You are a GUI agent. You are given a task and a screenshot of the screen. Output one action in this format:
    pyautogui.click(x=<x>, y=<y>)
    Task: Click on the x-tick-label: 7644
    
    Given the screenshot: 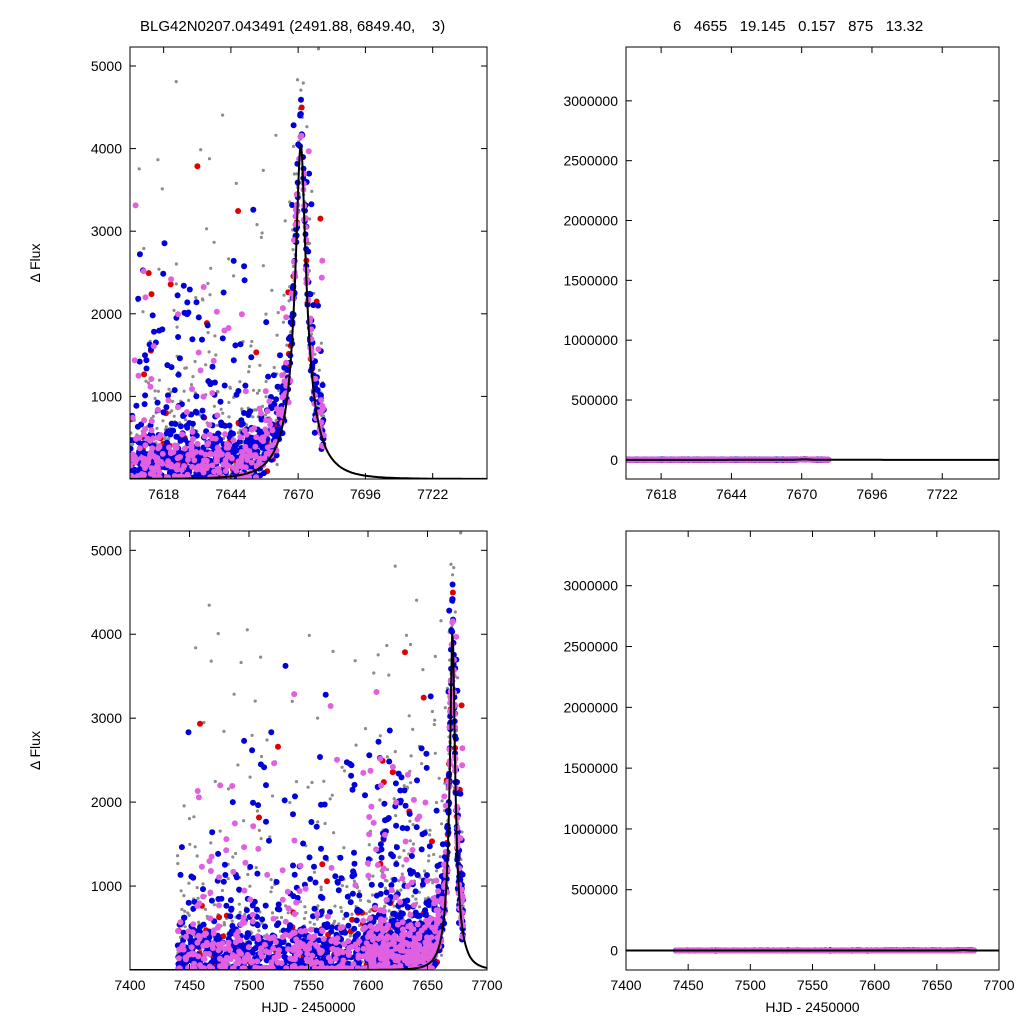 What is the action you would take?
    pyautogui.click(x=230, y=494)
    